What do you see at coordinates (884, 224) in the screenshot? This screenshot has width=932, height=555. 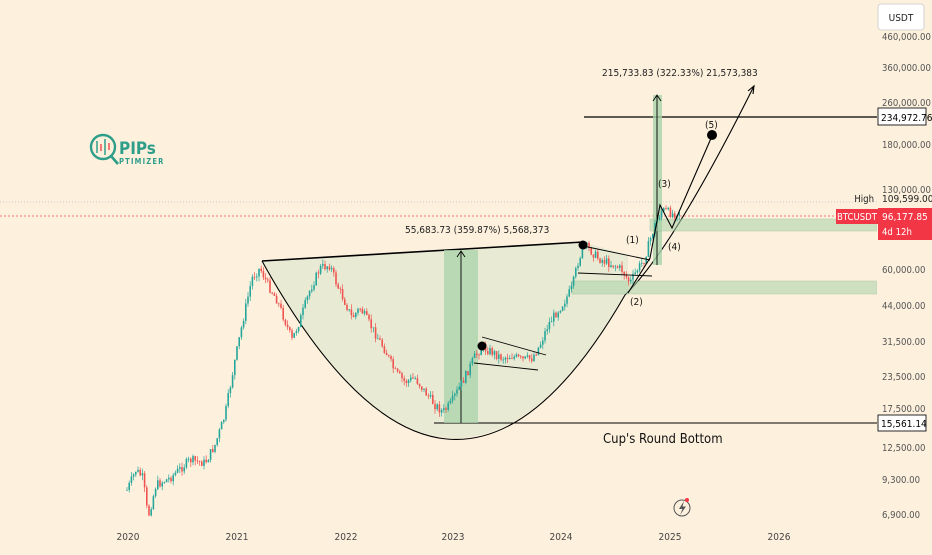 I see `current-price-badge: BTCUSDT 96,177.85 4d 12h` at bounding box center [884, 224].